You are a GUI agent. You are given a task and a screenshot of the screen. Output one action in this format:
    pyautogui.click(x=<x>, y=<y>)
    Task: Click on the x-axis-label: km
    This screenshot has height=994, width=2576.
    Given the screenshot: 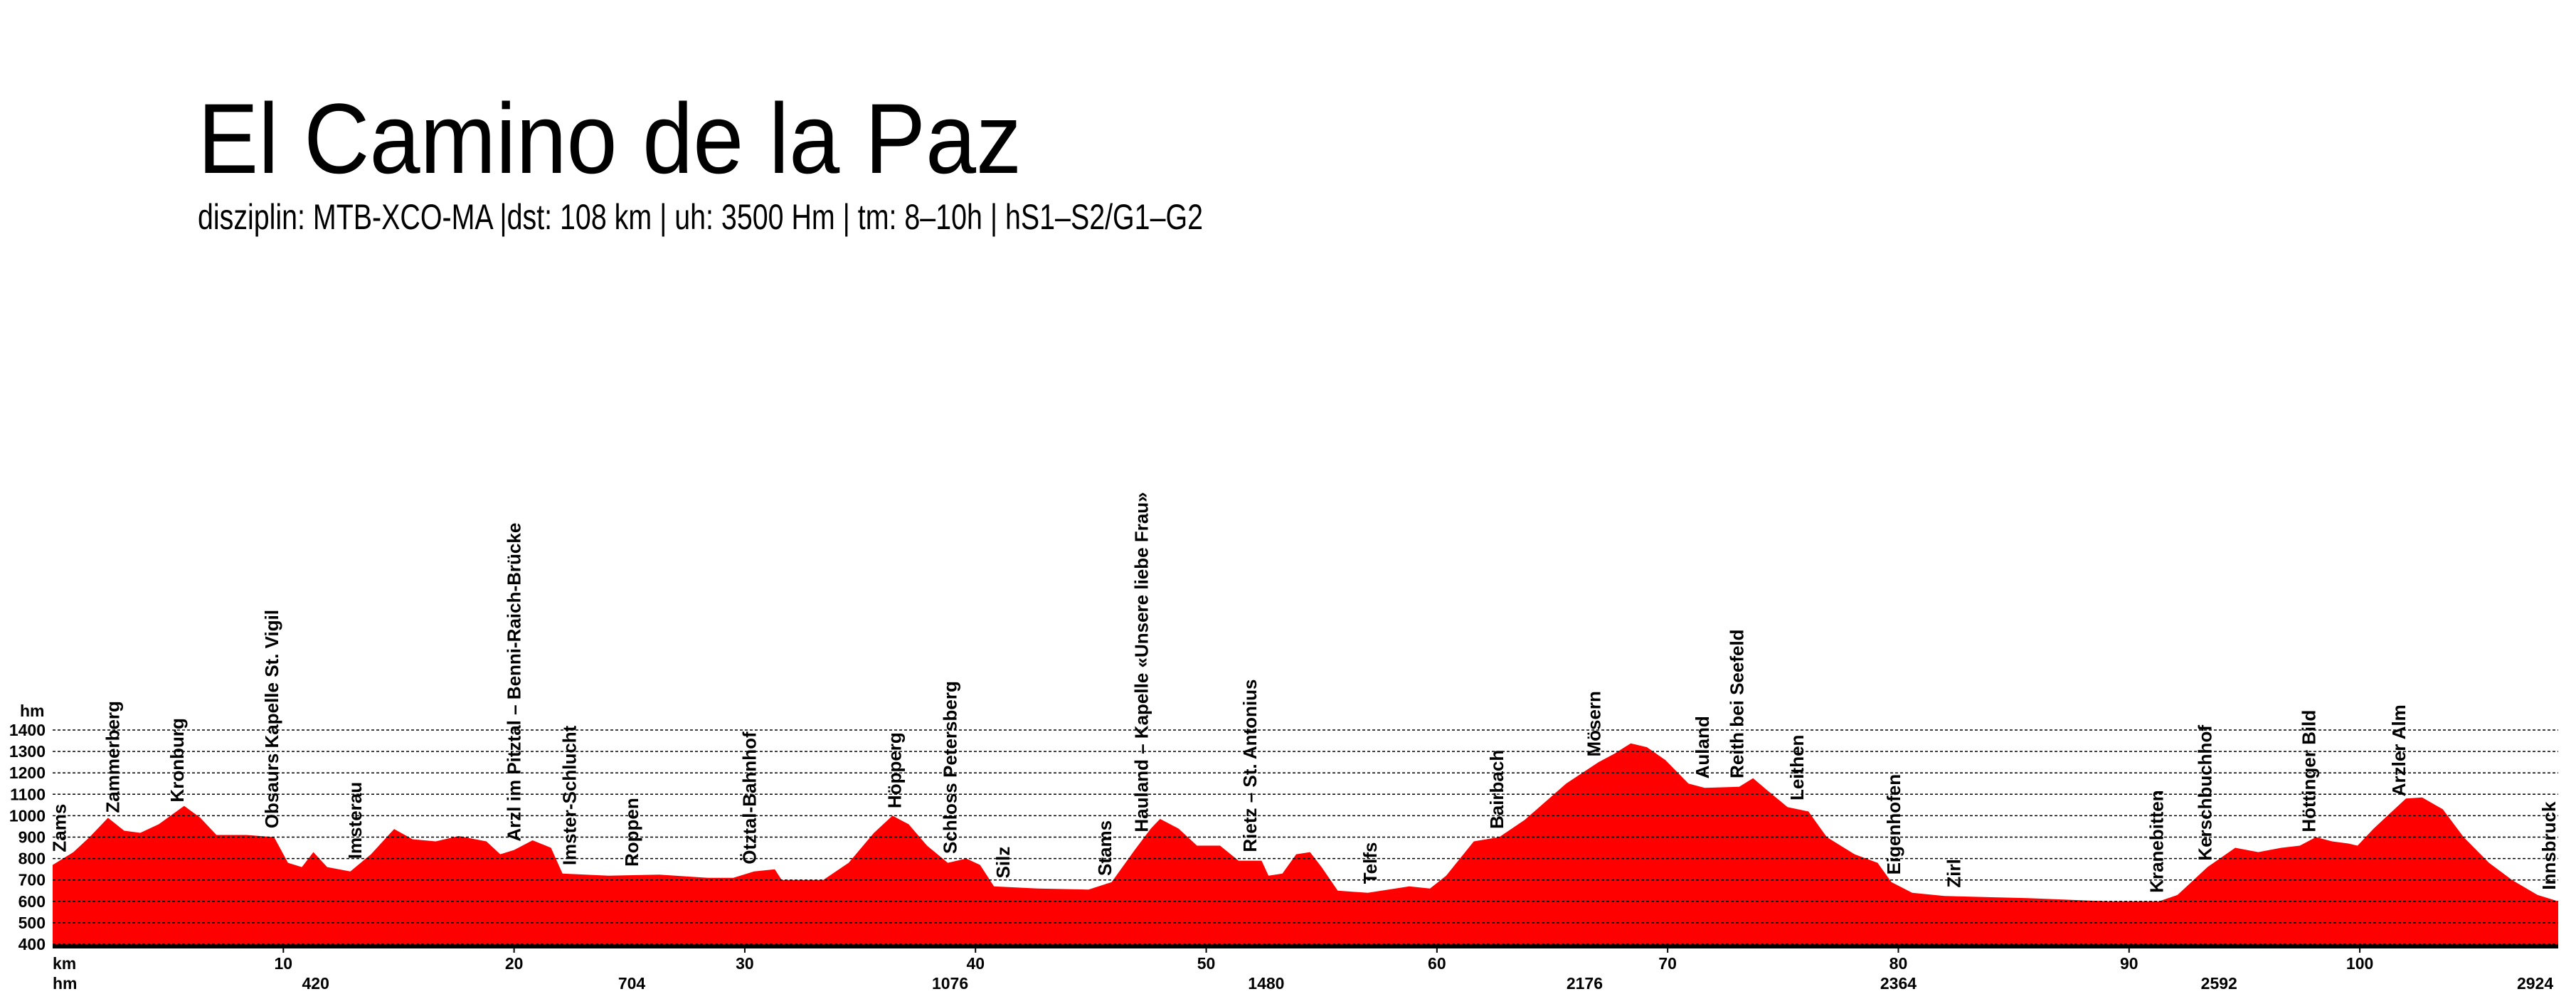 What is the action you would take?
    pyautogui.click(x=64, y=964)
    